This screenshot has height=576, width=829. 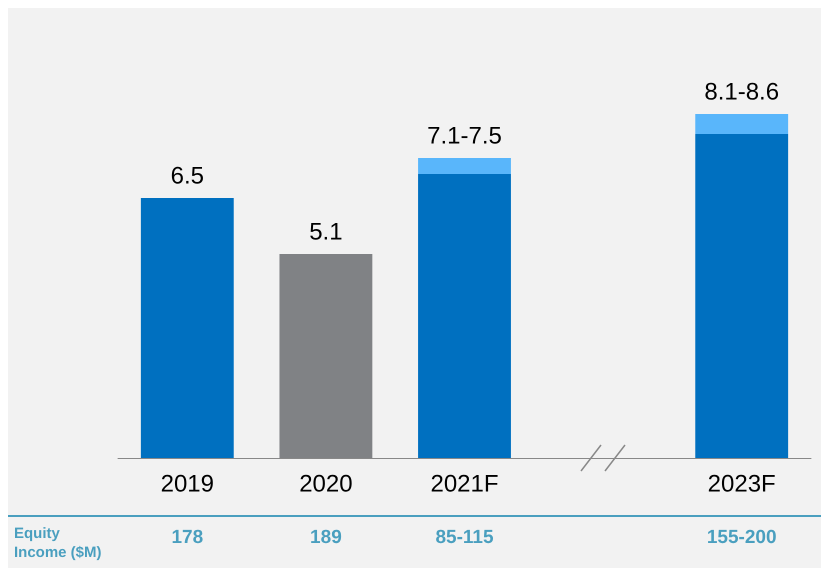 What do you see at coordinates (187, 176) in the screenshot?
I see `data-label: 6.5` at bounding box center [187, 176].